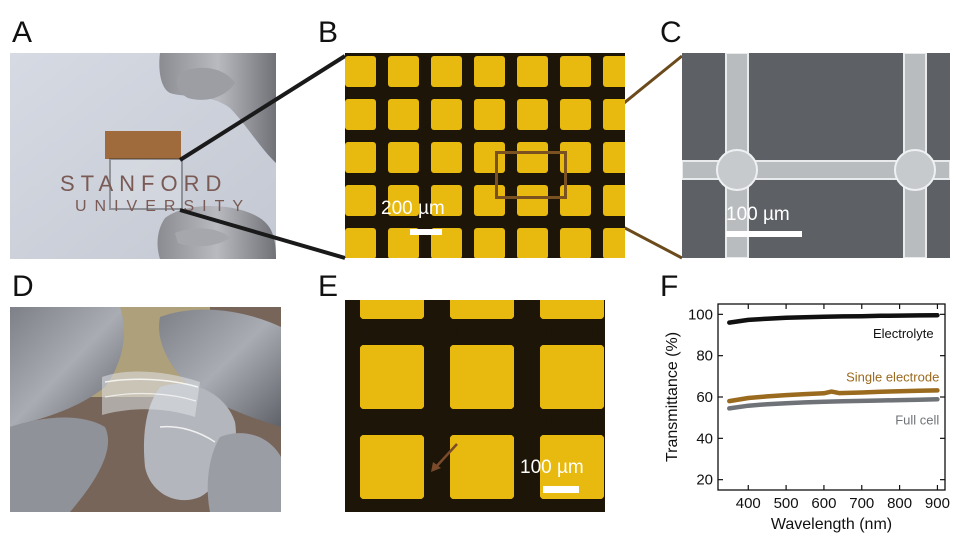  I want to click on grid-b-drawing, so click(485, 155).